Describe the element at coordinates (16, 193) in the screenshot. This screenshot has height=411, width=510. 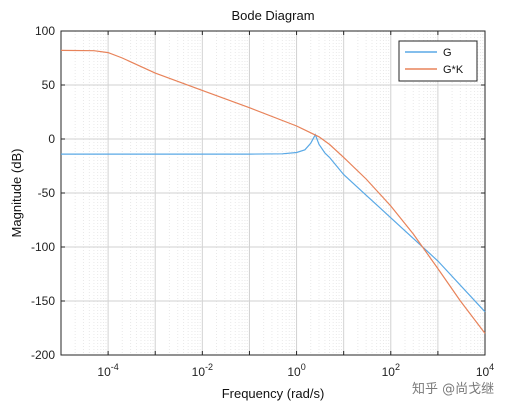
I see `y-axis-label: Magnitude (dB)` at that location.